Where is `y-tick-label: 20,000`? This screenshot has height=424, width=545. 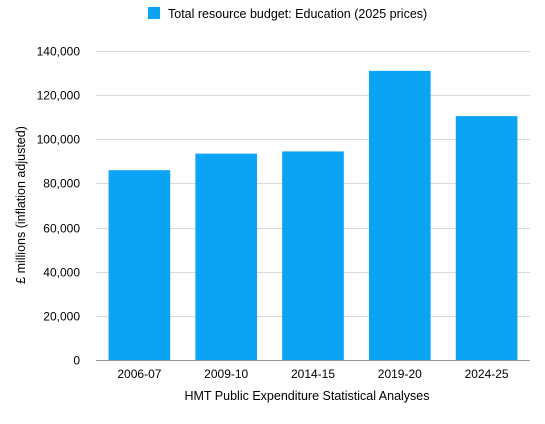 y-tick-label: 20,000 is located at coordinates (61, 317).